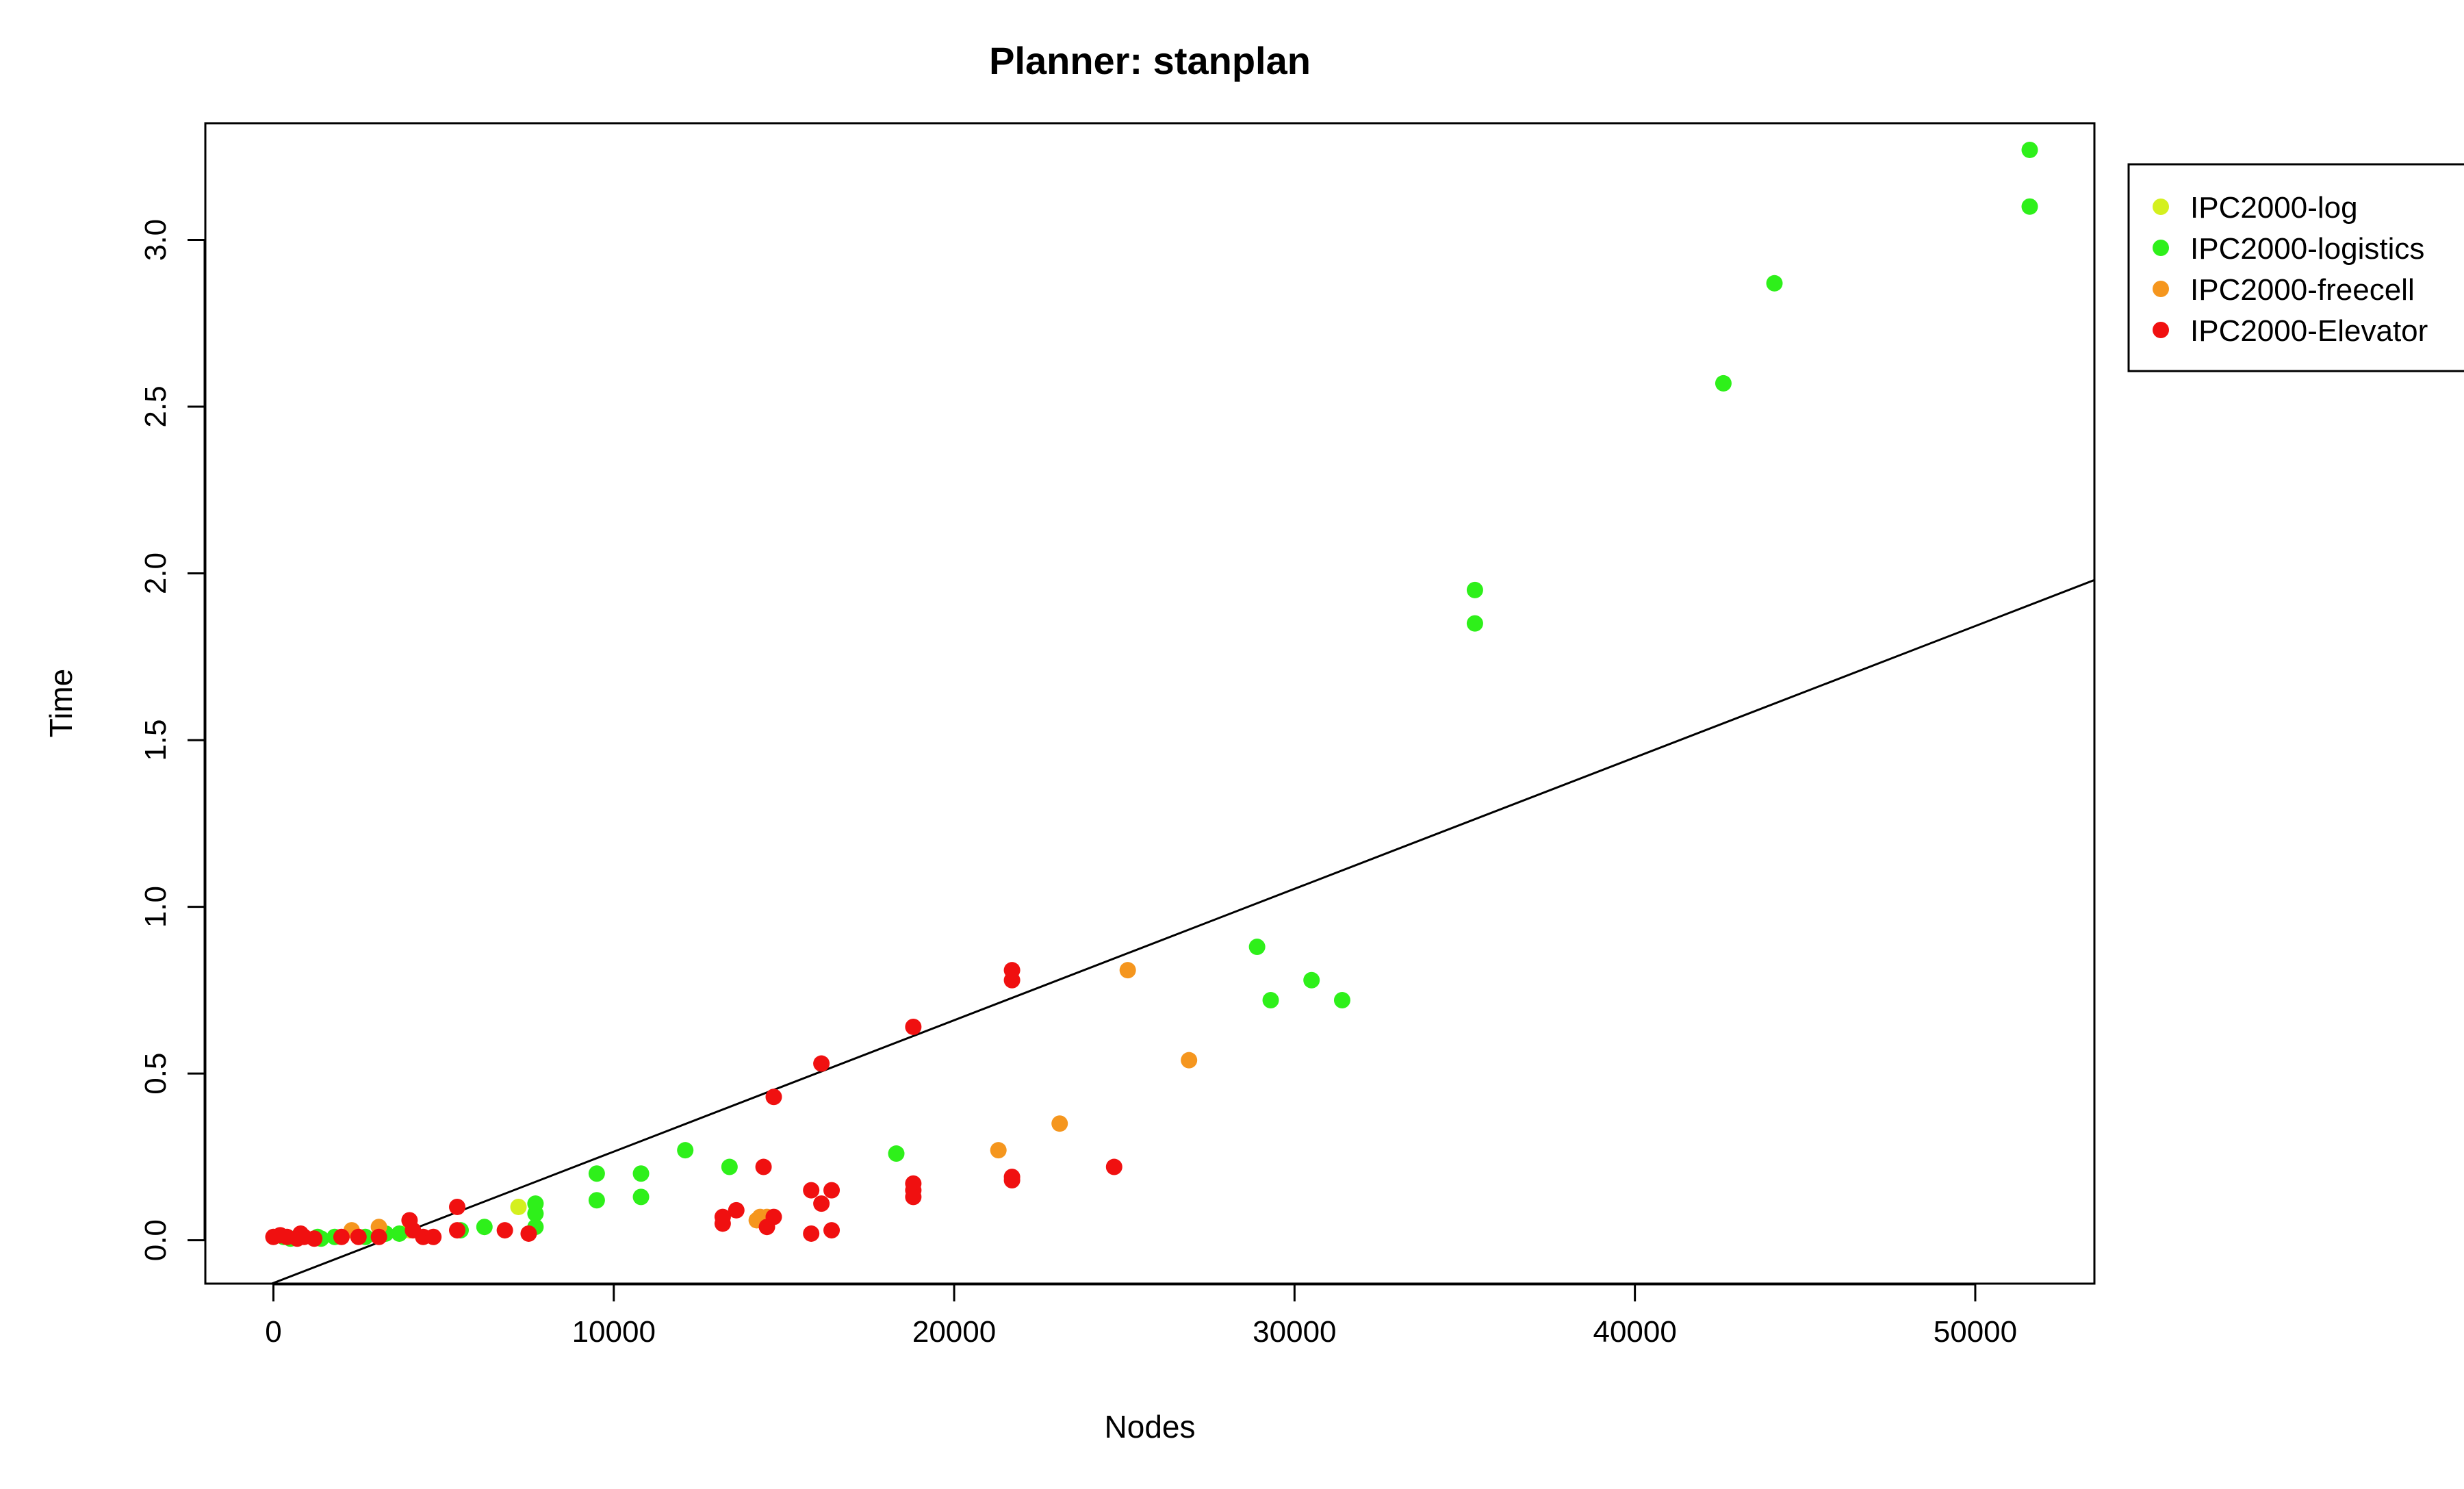 The width and height of the screenshot is (2464, 1489). I want to click on y-tick-label: 2.0, so click(155, 573).